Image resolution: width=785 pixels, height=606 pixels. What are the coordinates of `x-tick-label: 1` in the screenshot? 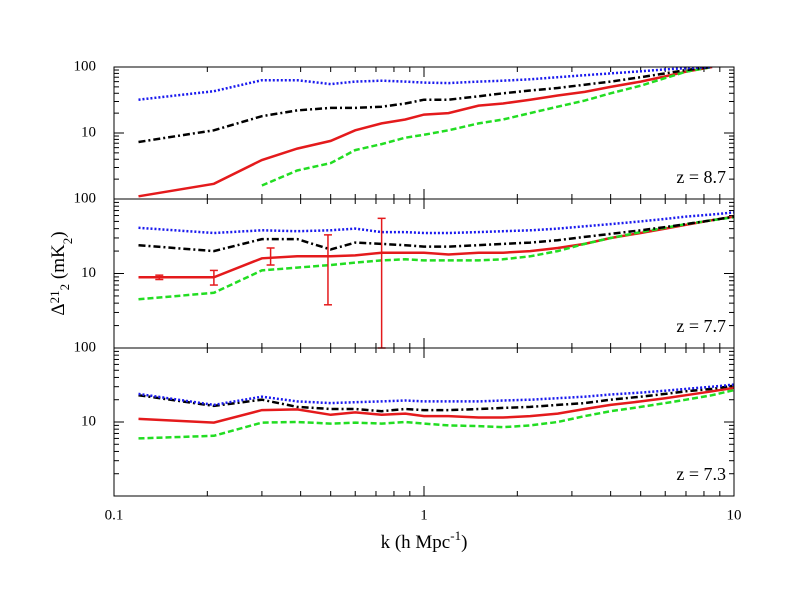 It's located at (424, 515).